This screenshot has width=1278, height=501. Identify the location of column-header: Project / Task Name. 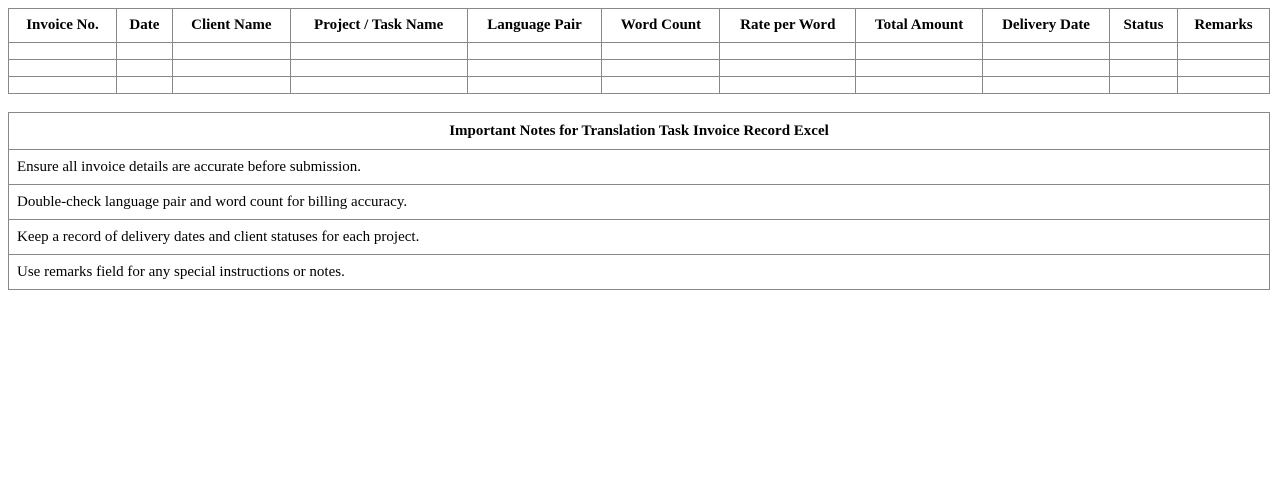
(378, 25).